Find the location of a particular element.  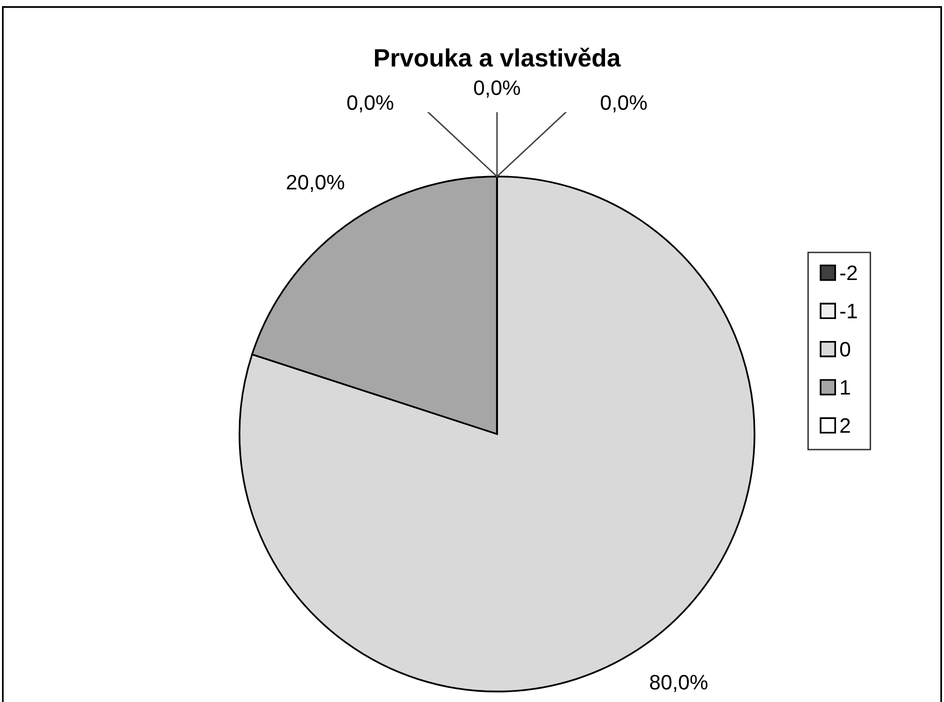

legend-label: -2 is located at coordinates (848, 273).